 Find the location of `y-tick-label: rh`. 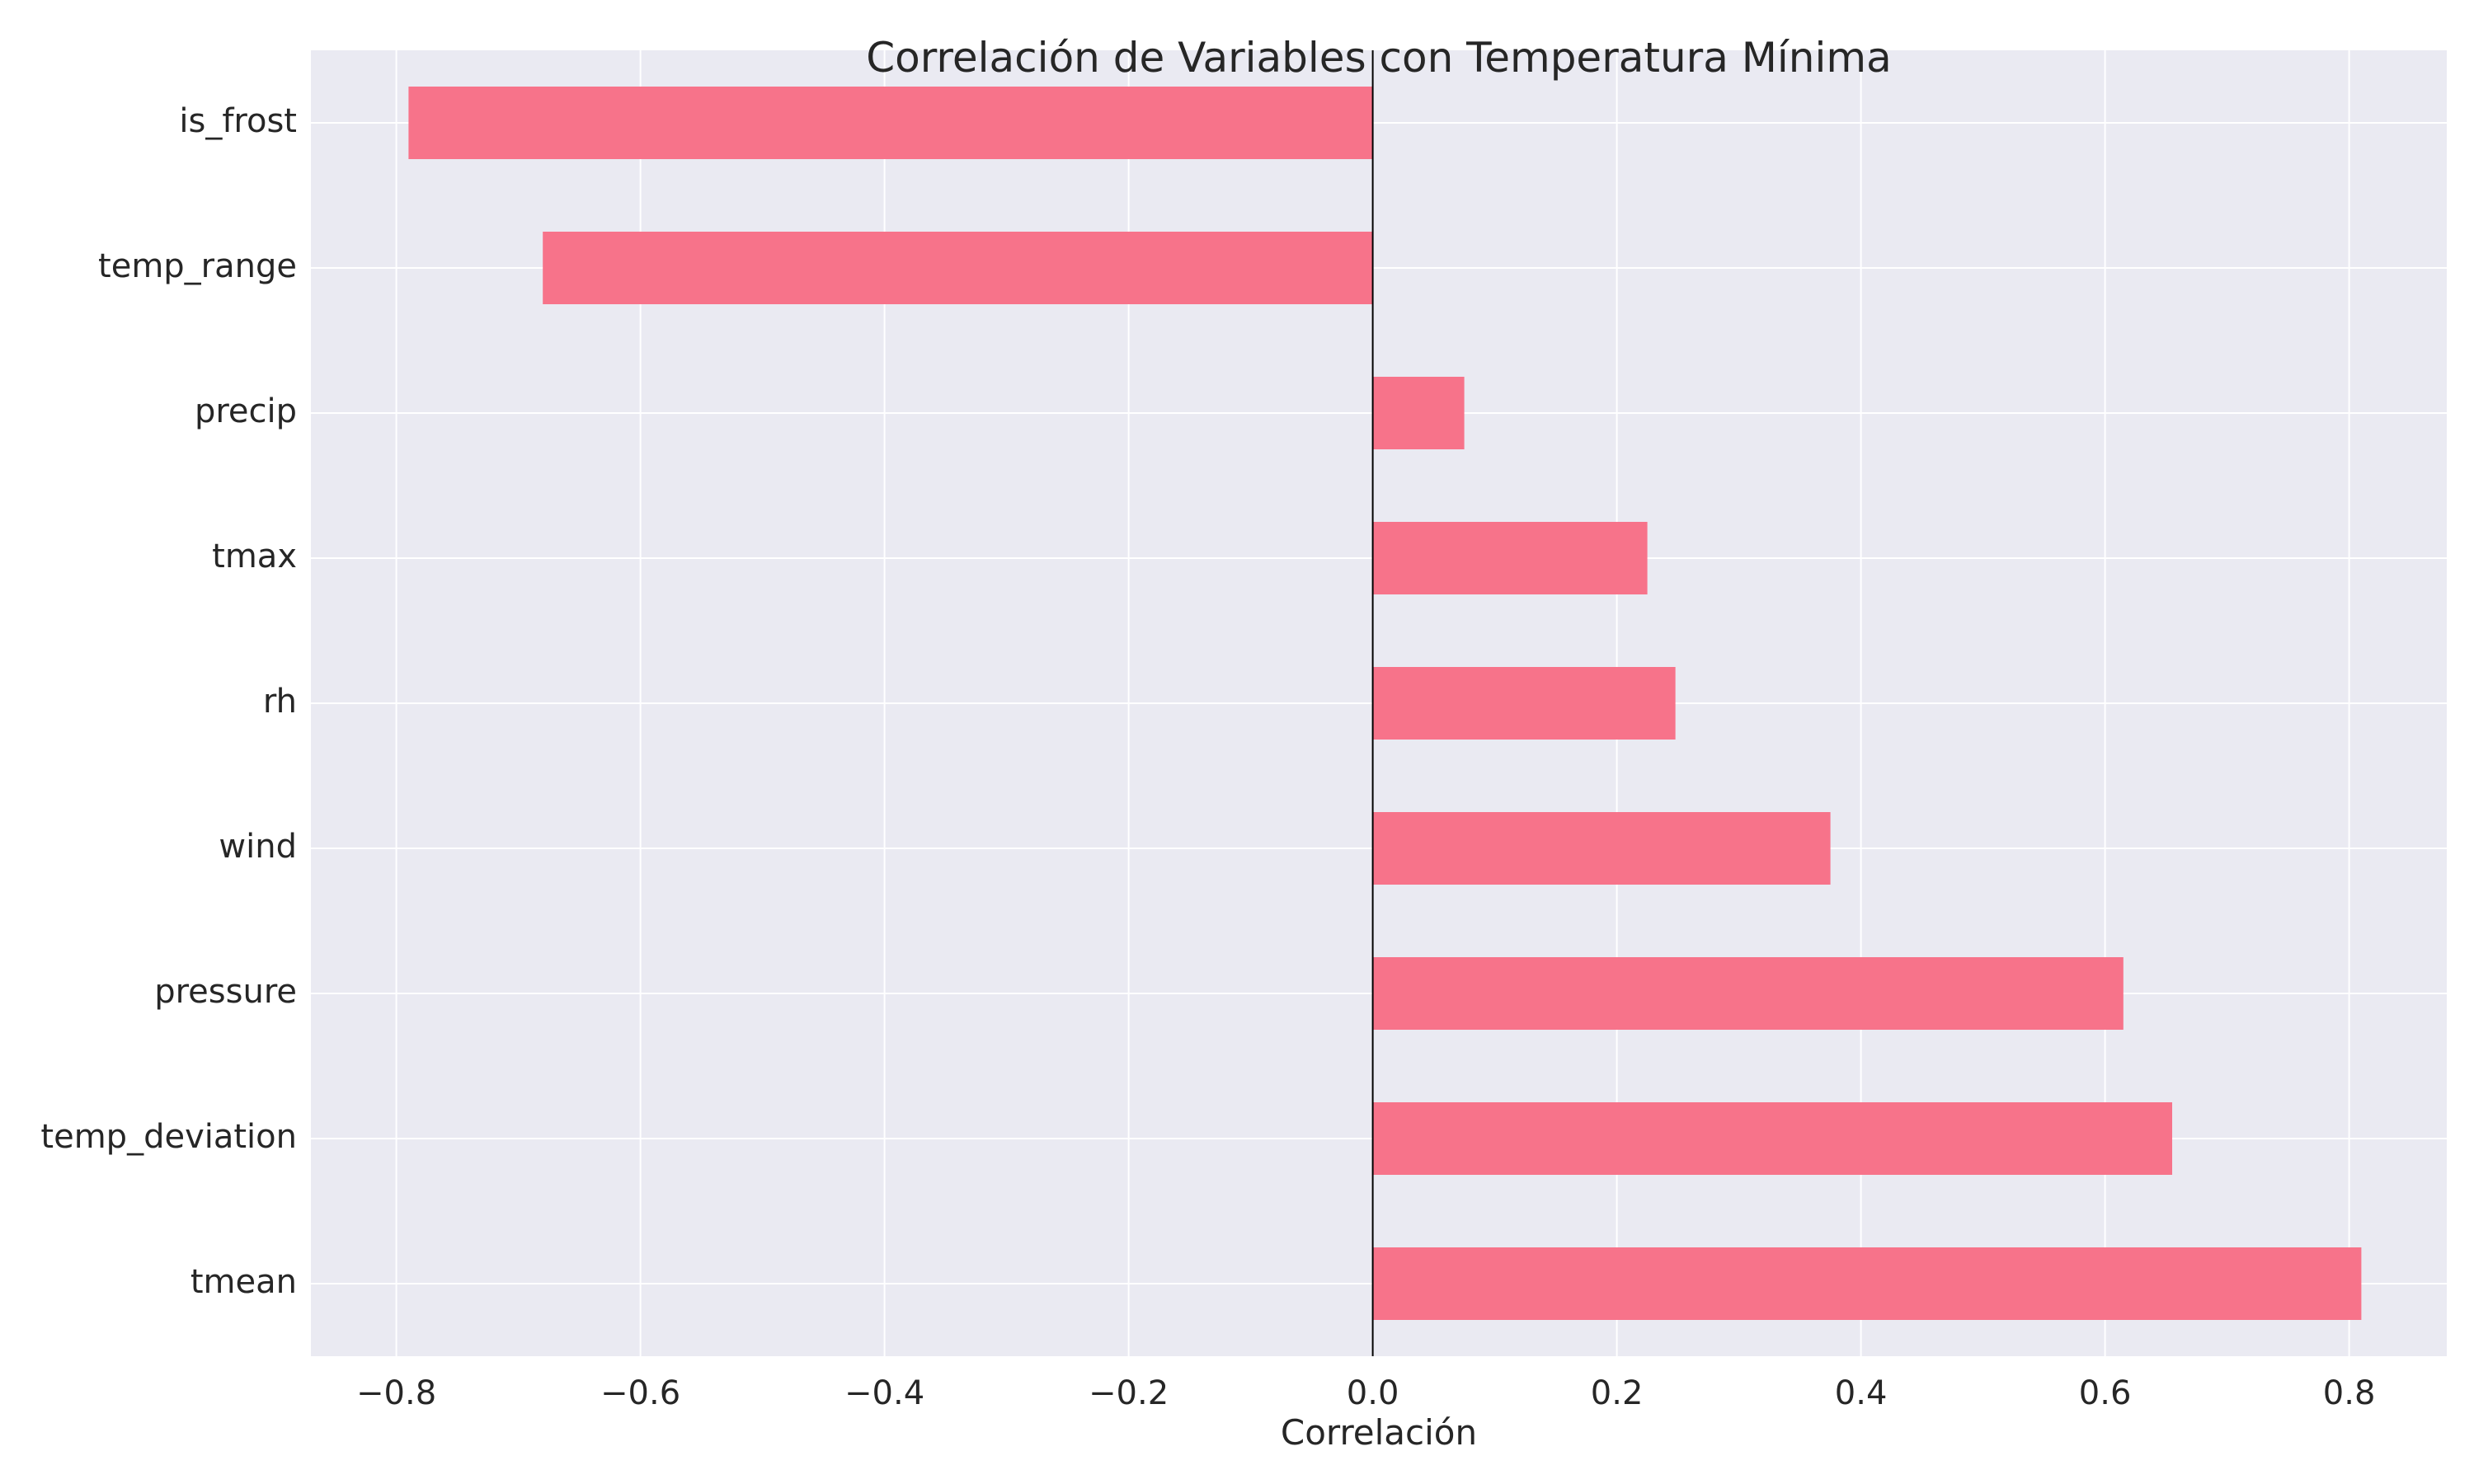

y-tick-label: rh is located at coordinates (280, 702).